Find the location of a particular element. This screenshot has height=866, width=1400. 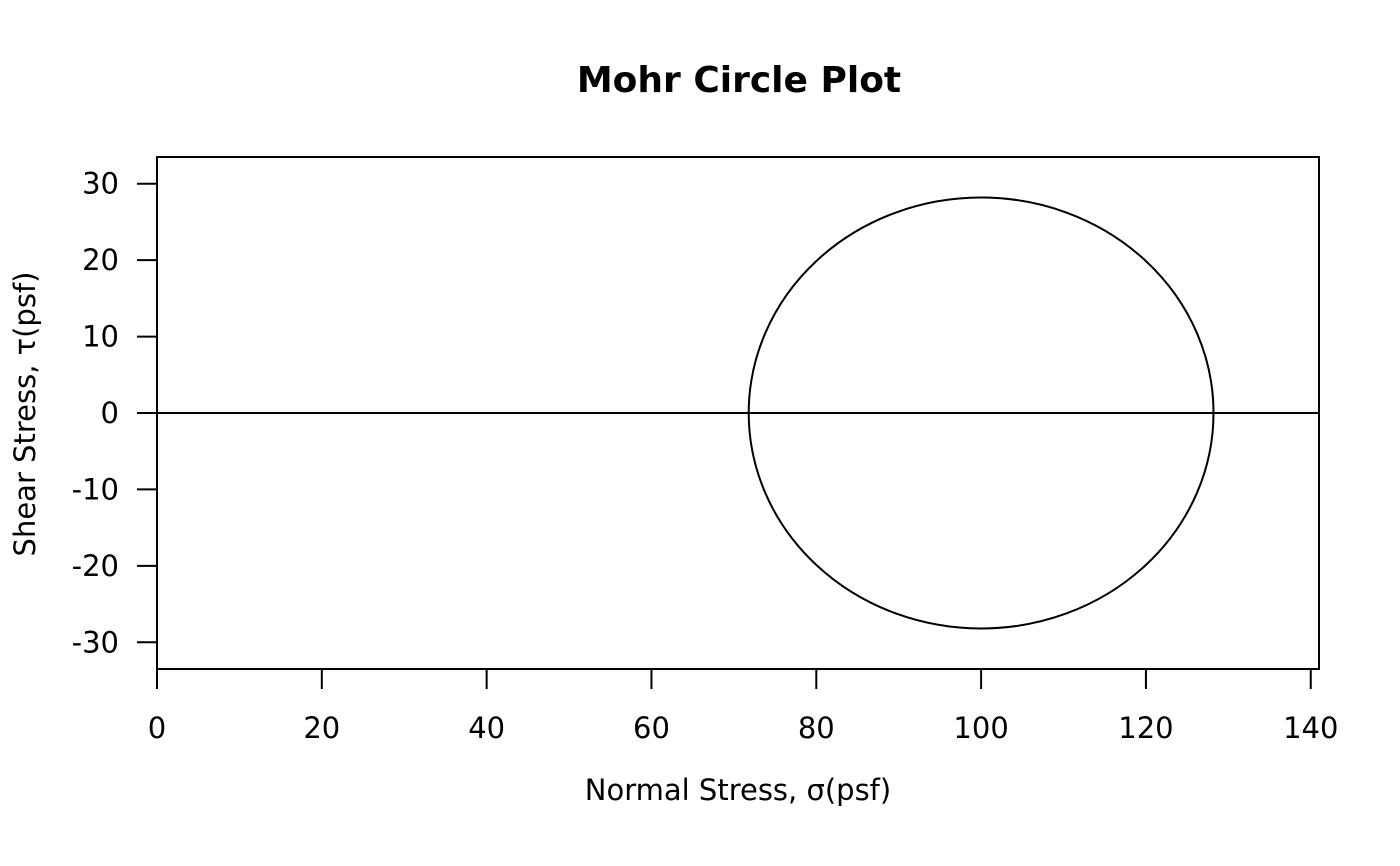

chart-title: Mohr Circle Plot is located at coordinates (739, 80).